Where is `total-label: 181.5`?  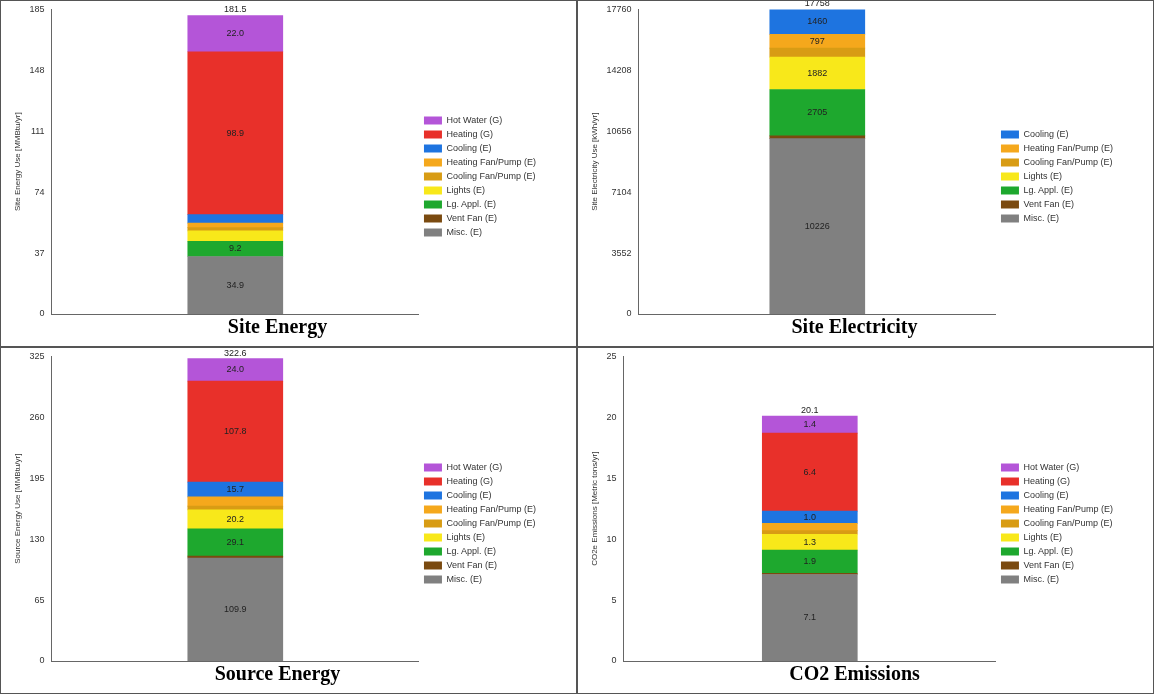
total-label: 181.5 is located at coordinates (235, 9).